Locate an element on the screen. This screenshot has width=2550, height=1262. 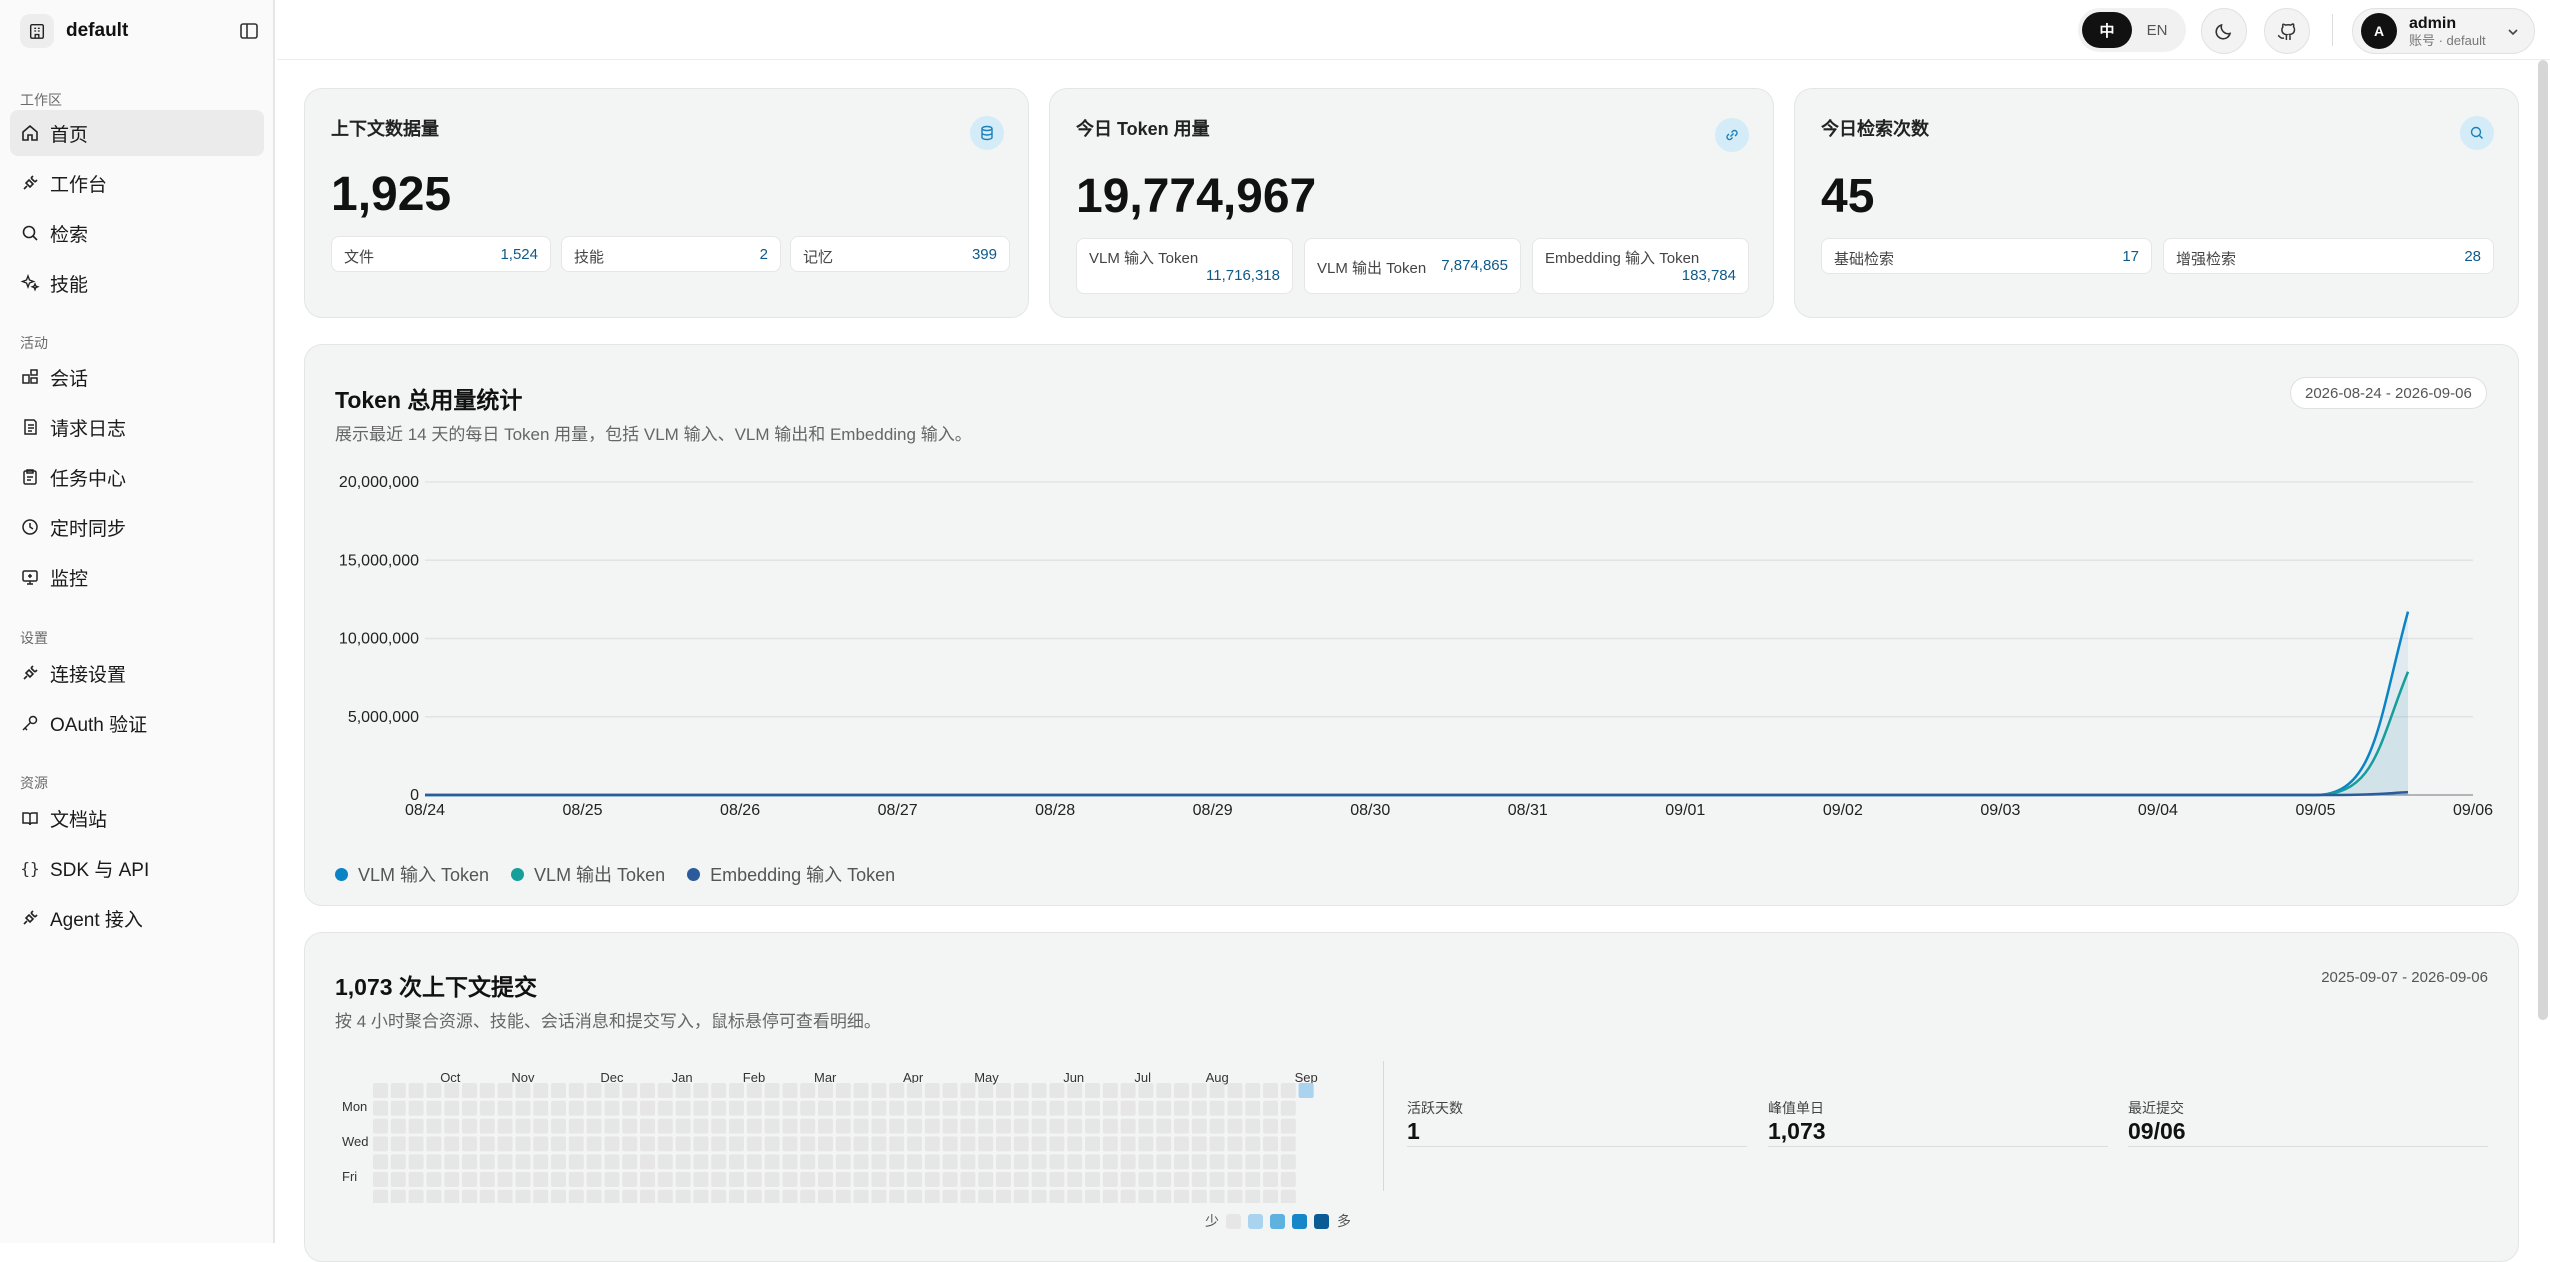
sidebar-item-request-log: 请求日志 is located at coordinates (137, 427).